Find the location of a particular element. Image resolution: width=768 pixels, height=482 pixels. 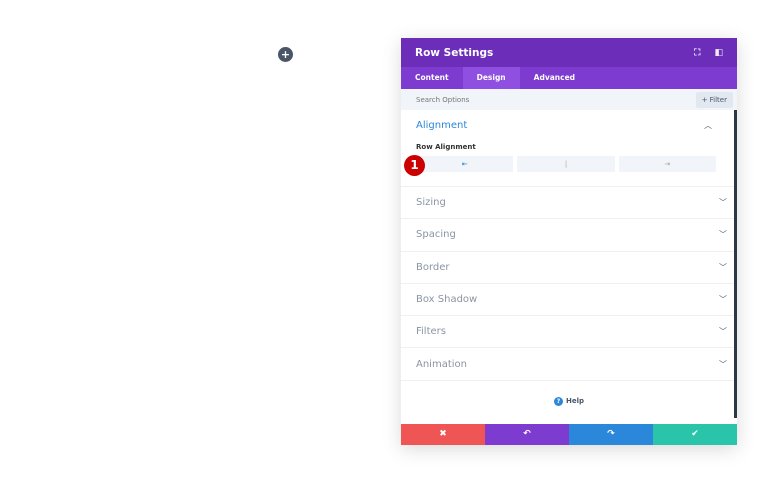

cancel-button: ✖ is located at coordinates (443, 434).